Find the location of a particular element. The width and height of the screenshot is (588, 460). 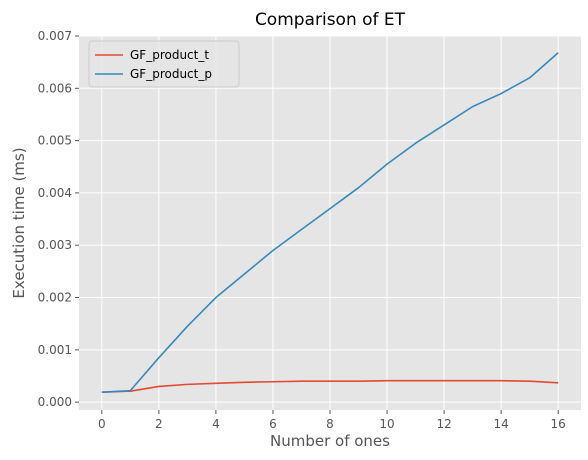

x-tick-label: 6 is located at coordinates (273, 424).